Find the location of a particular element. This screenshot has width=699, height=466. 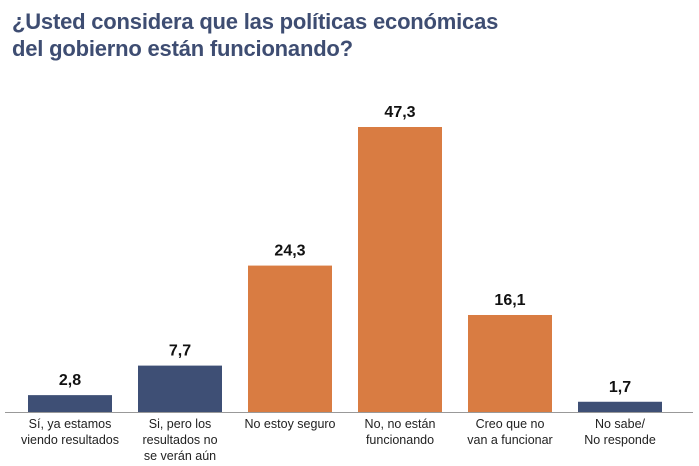

value-label: 1,7 is located at coordinates (620, 387).